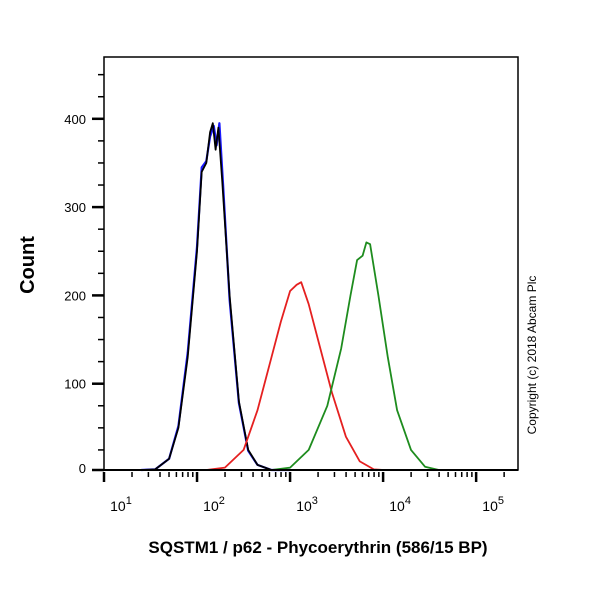  Describe the element at coordinates (82, 468) in the screenshot. I see `y-tick-label: 0` at that location.